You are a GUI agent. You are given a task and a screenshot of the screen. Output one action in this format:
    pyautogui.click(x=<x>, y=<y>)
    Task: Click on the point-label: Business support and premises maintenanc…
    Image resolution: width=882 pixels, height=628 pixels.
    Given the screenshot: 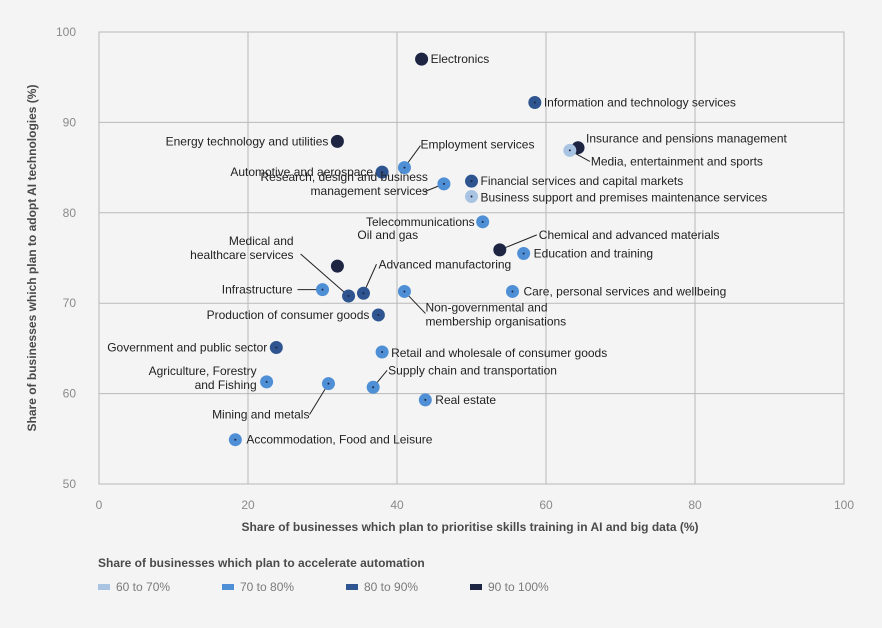 What is the action you would take?
    pyautogui.click(x=624, y=198)
    